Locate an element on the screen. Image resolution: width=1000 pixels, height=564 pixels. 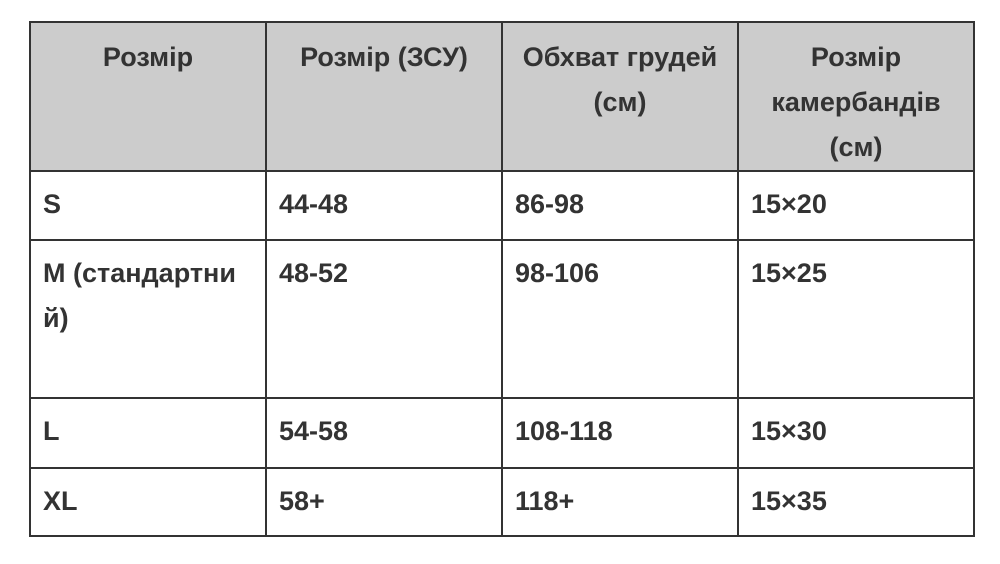
cell-zsu-size: 54-58 is located at coordinates (384, 433).